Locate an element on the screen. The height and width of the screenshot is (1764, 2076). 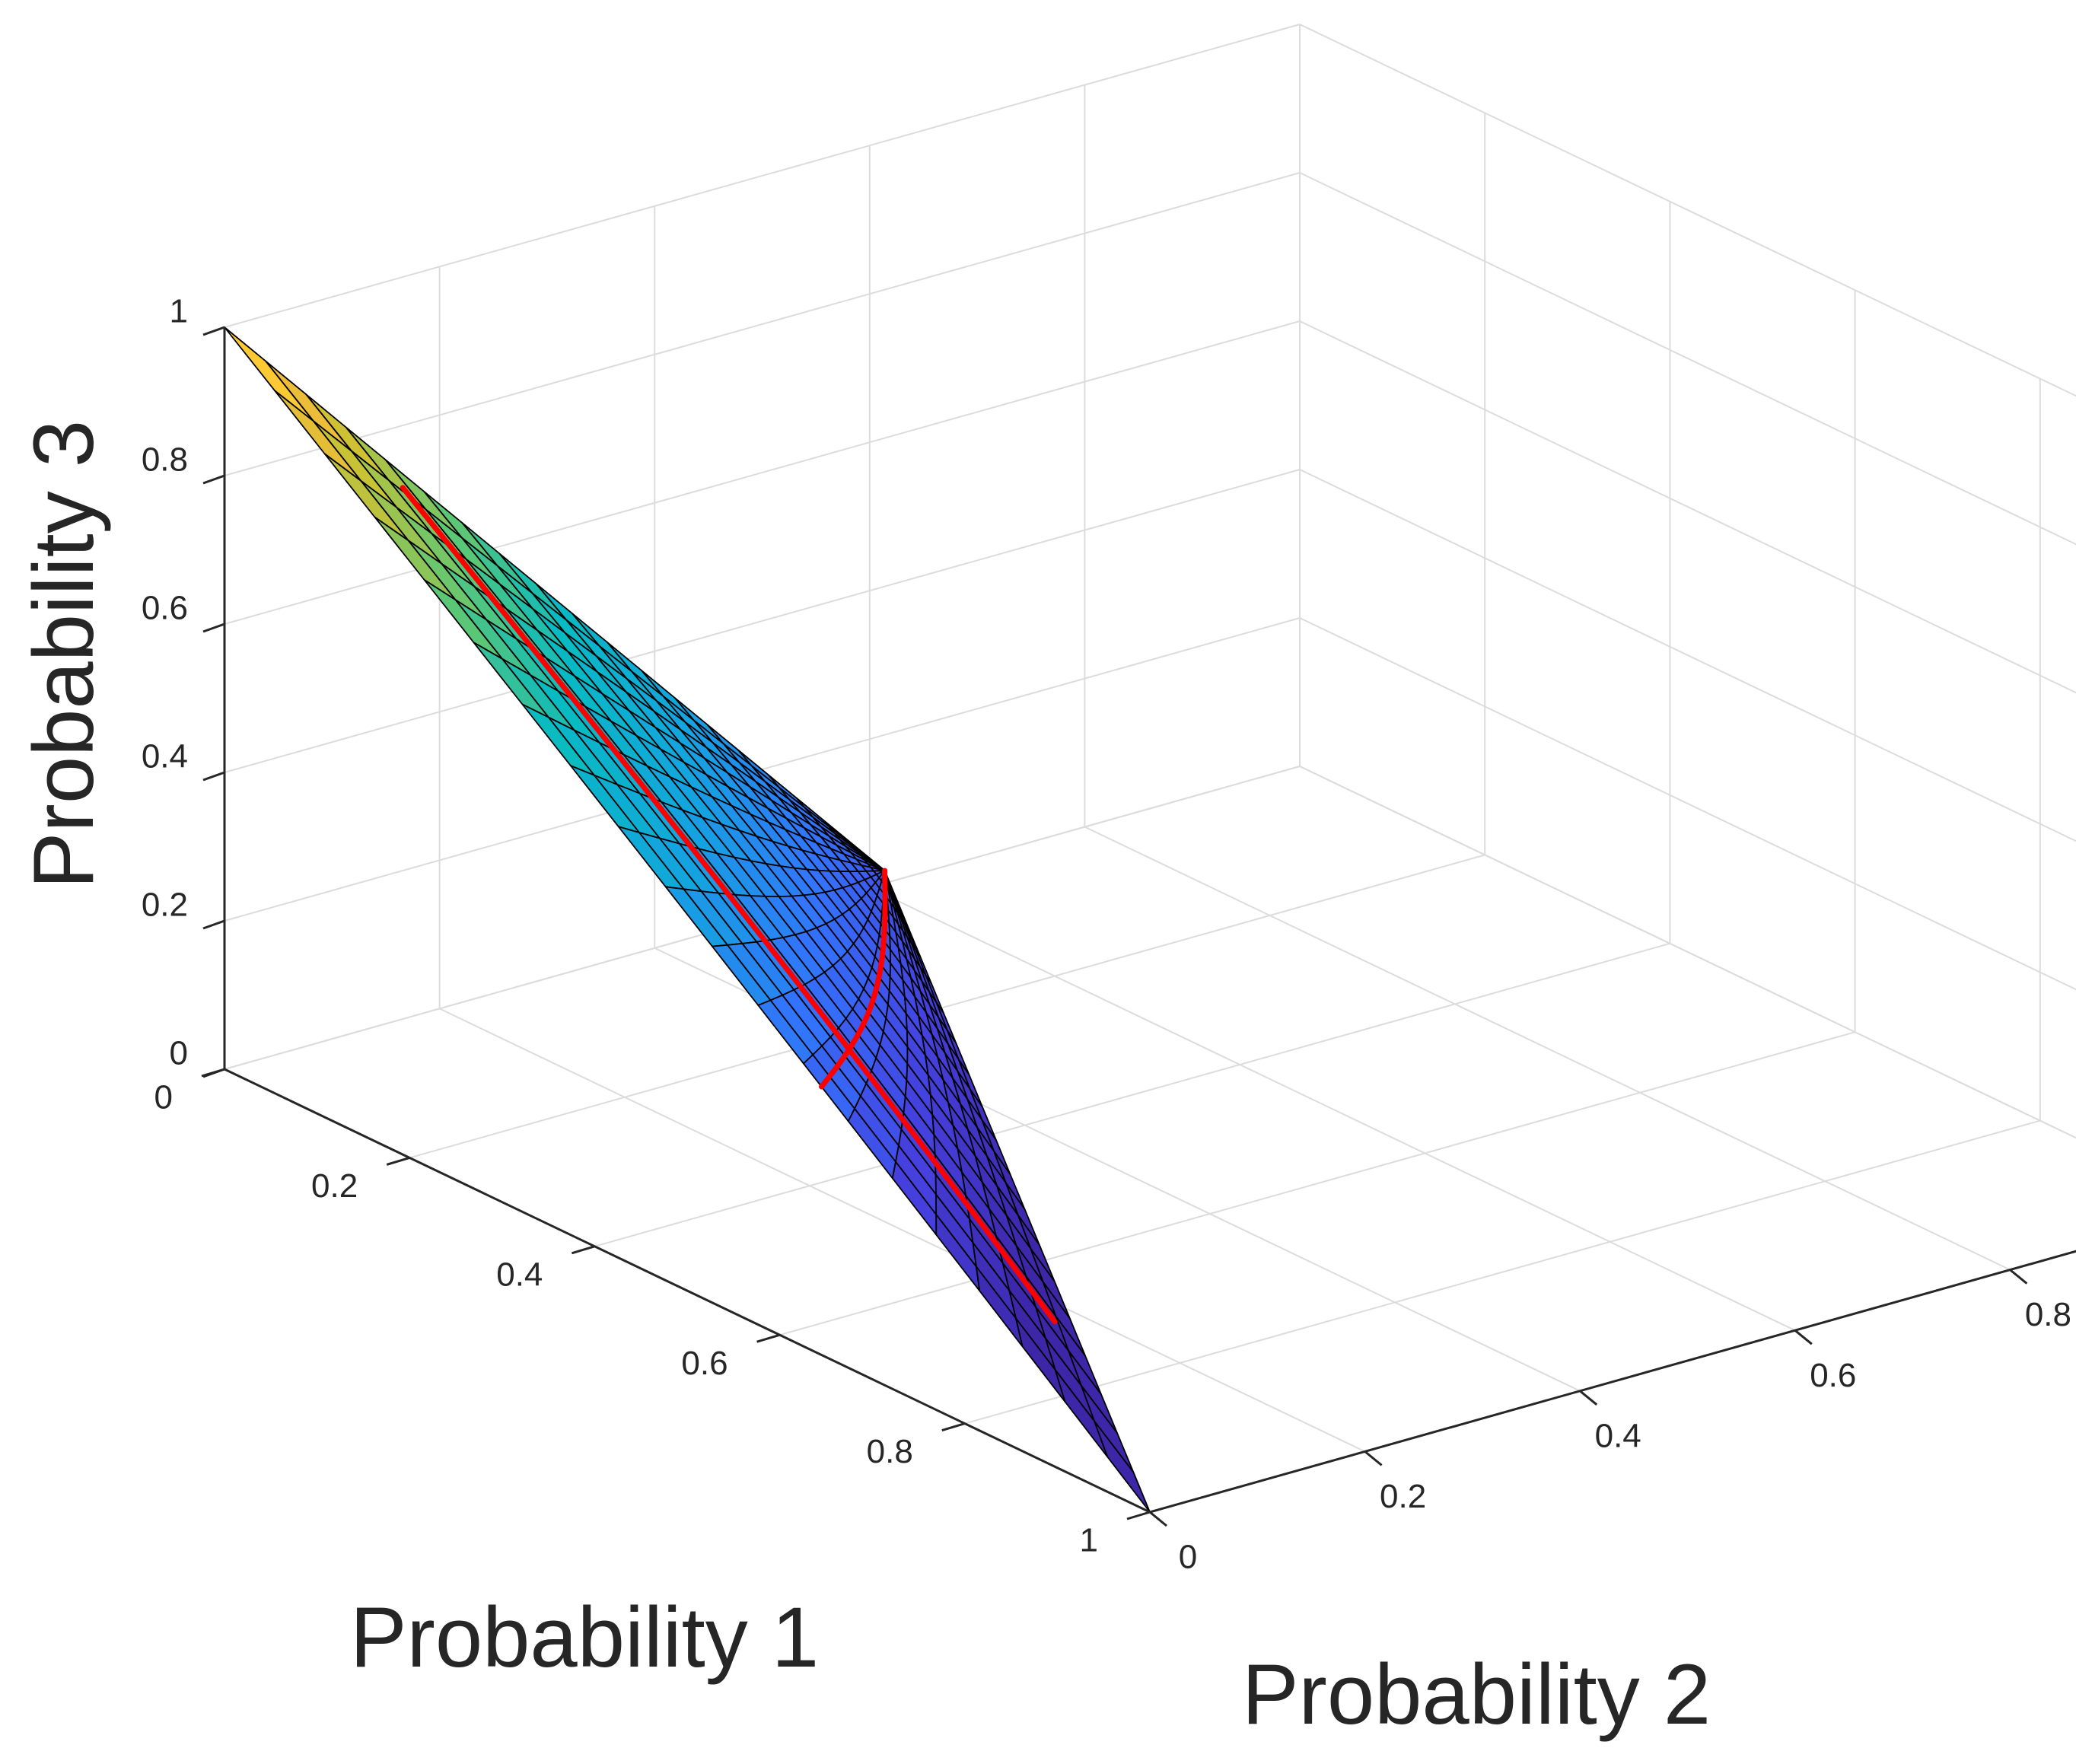
z-tick-label: 0.8 is located at coordinates (165, 460).